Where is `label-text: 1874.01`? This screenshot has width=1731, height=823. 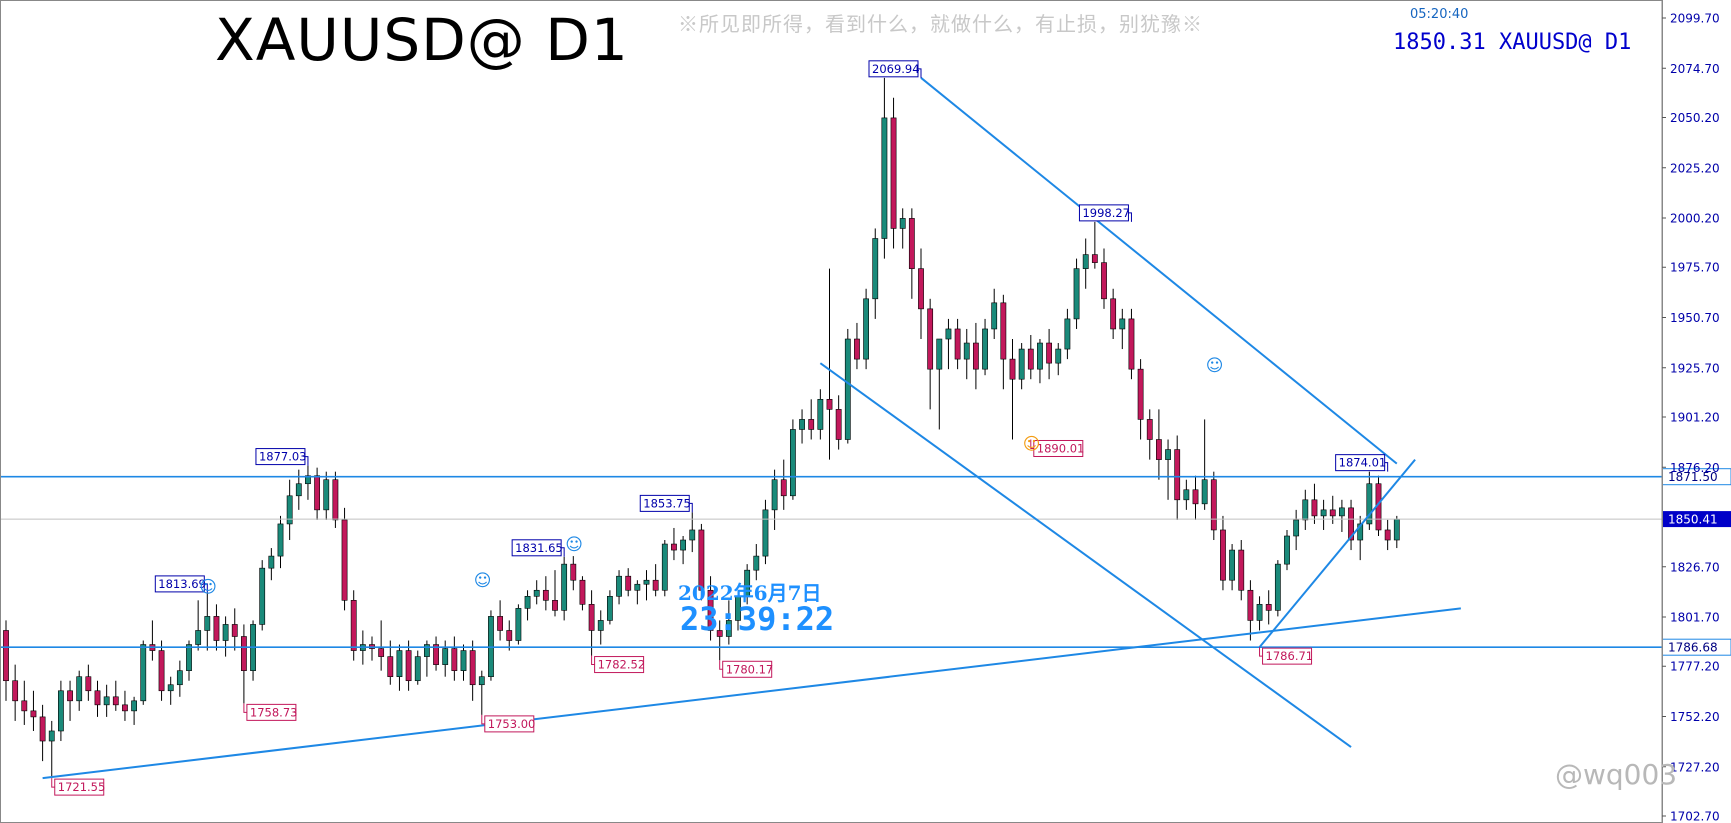 label-text: 1874.01 is located at coordinates (1363, 463).